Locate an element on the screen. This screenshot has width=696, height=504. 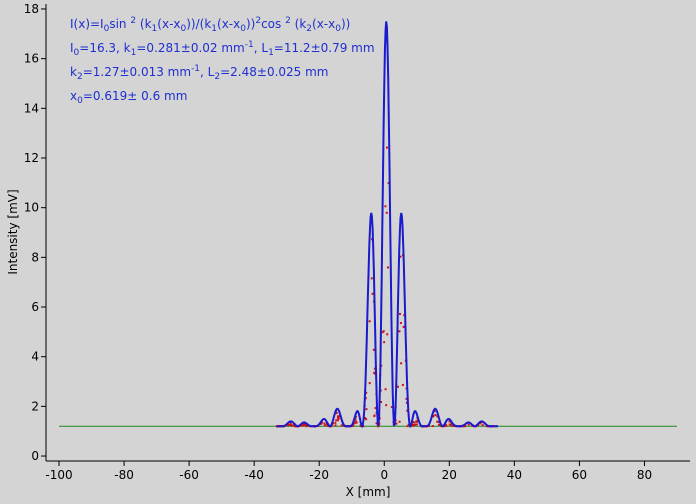
x-axis-title: X [mm] is located at coordinates (368, 492).